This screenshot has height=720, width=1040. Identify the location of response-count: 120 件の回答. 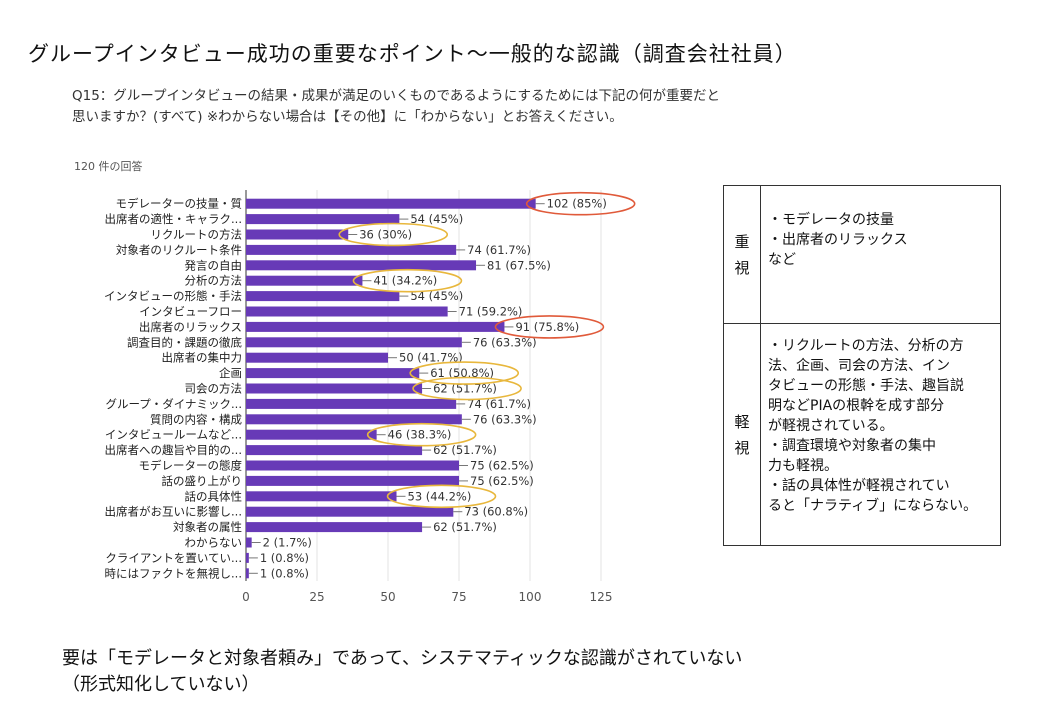
(108, 166).